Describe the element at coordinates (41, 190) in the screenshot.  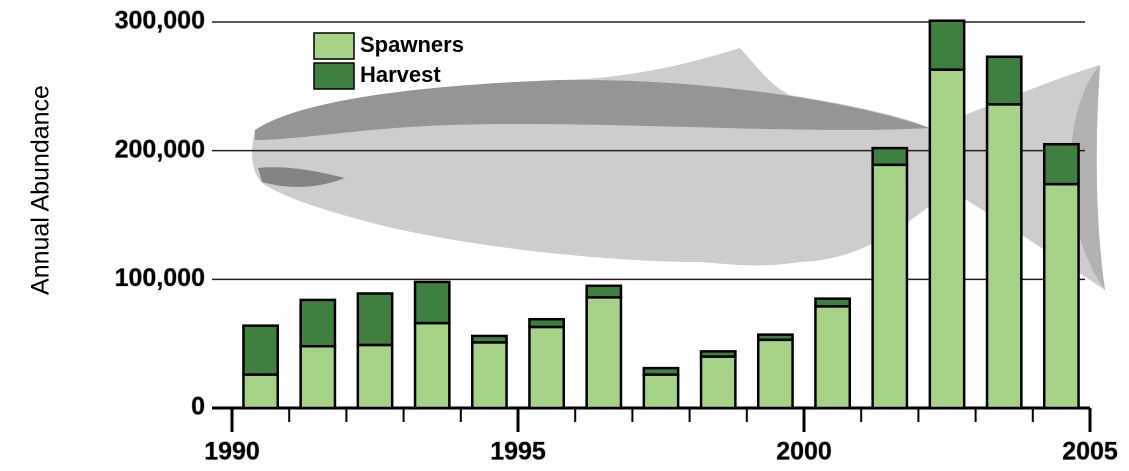
I see `y-axis-label: Annual Abundance` at that location.